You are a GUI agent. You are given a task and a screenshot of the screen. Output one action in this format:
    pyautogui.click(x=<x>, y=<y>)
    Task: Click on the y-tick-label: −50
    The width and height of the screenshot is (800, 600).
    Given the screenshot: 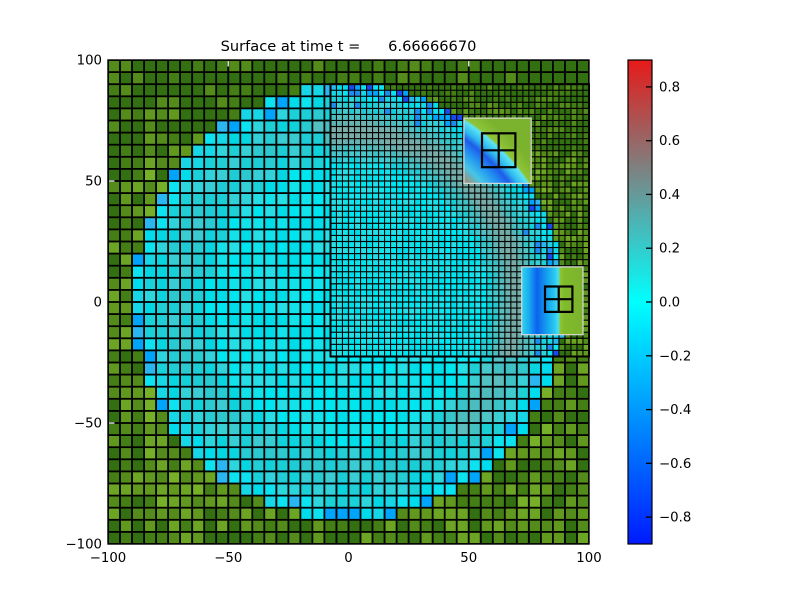 What is the action you would take?
    pyautogui.click(x=88, y=424)
    